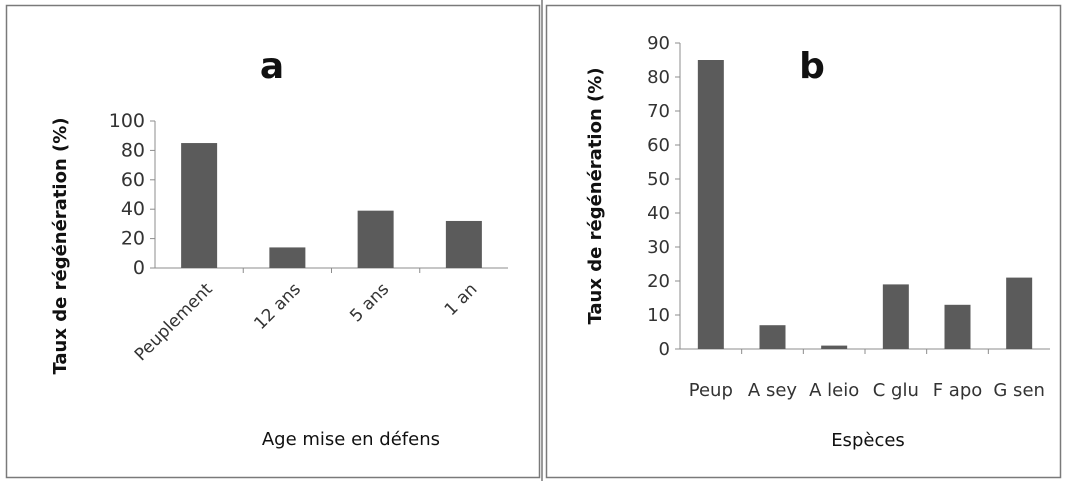 The width and height of the screenshot is (1066, 481). What do you see at coordinates (834, 390) in the screenshot?
I see `b-x-tick-label: A leio` at bounding box center [834, 390].